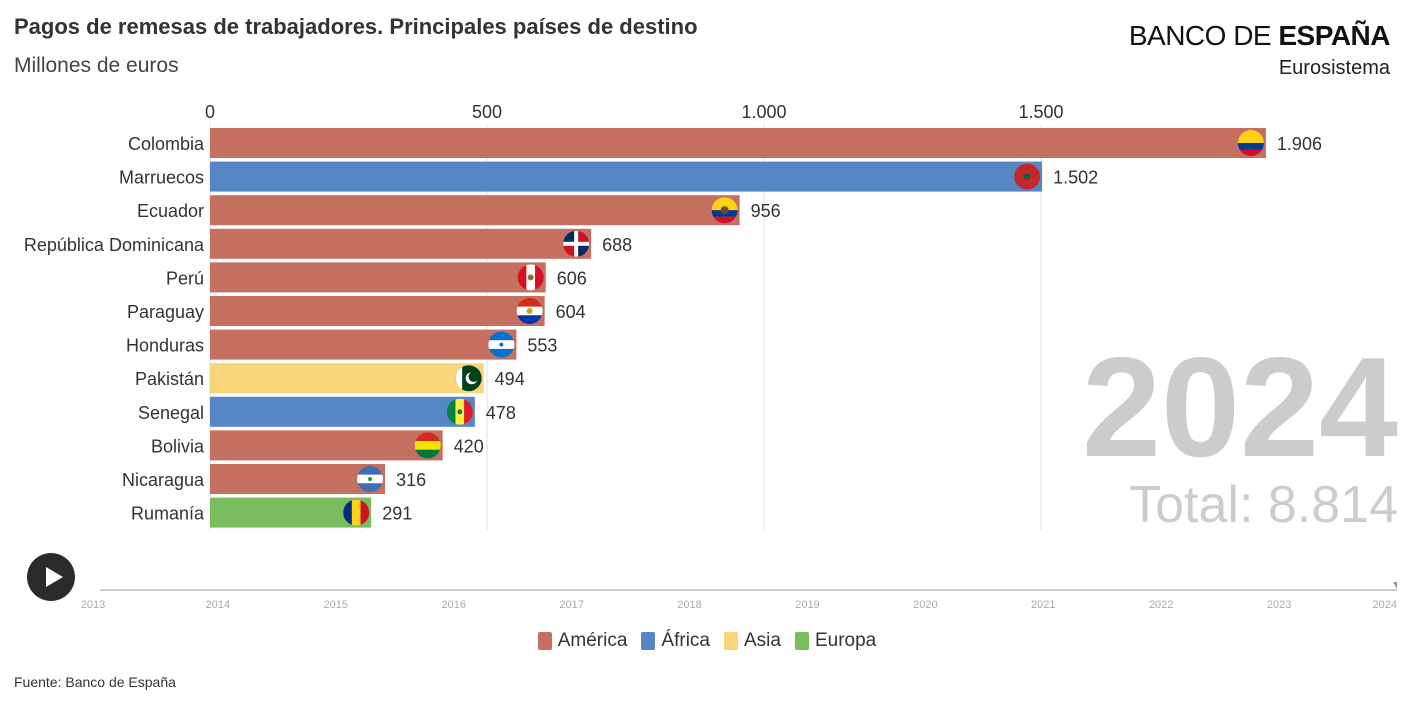 The width and height of the screenshot is (1414, 702). I want to click on paraguay-flag, so click(529, 311).